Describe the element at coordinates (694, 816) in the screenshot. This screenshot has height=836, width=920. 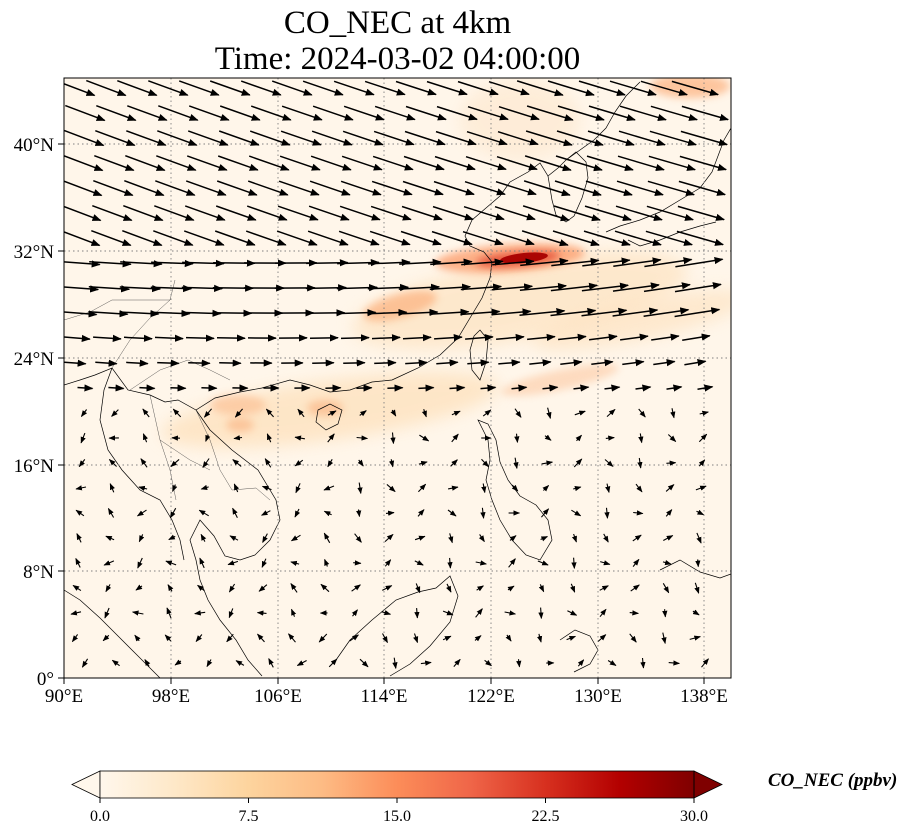
I see `colorbar-tick-label: 30.0` at that location.